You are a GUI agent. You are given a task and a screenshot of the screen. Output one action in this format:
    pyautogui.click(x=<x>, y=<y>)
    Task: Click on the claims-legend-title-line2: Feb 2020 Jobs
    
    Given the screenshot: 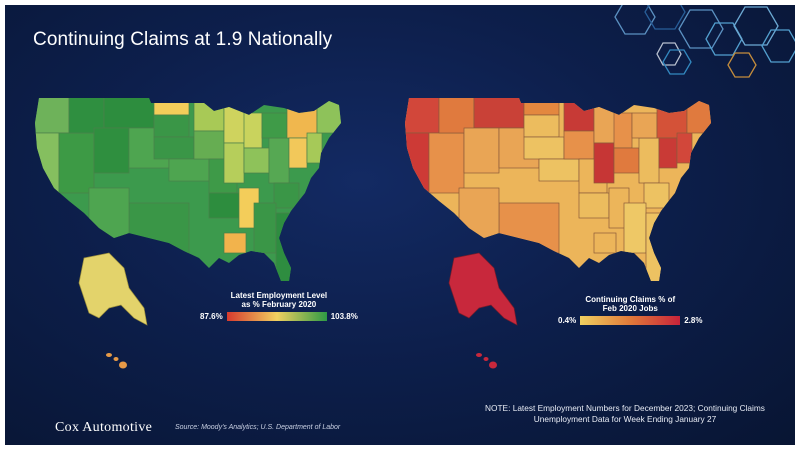 What is the action you would take?
    pyautogui.click(x=630, y=308)
    